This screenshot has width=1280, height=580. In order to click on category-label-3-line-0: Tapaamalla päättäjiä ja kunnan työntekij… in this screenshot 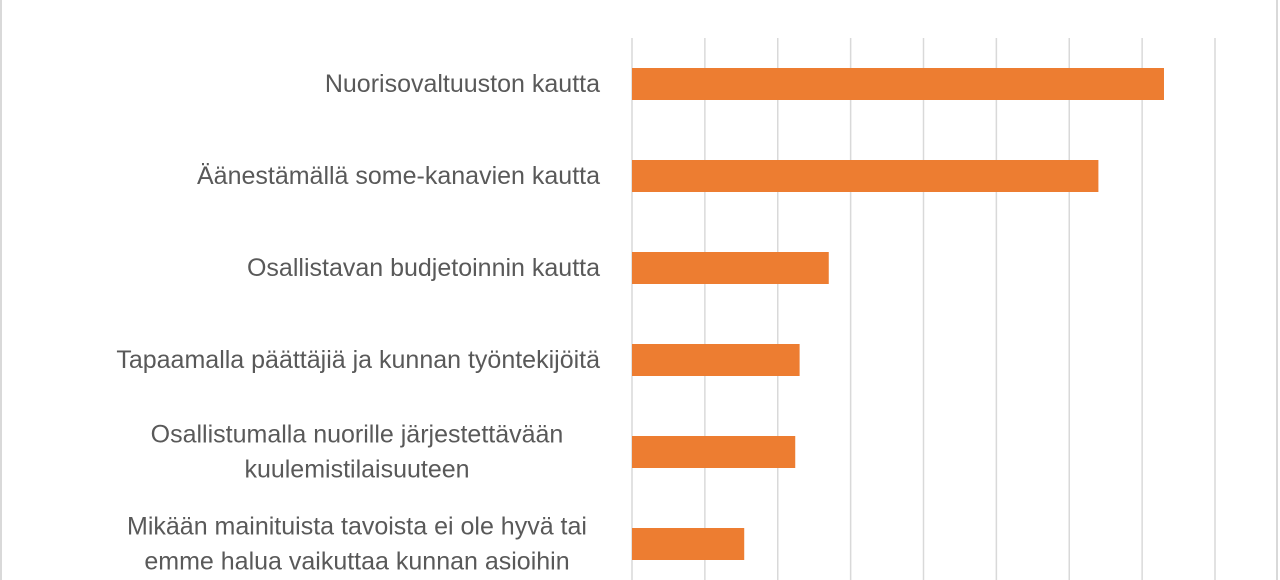, I will do `click(358, 360)`.